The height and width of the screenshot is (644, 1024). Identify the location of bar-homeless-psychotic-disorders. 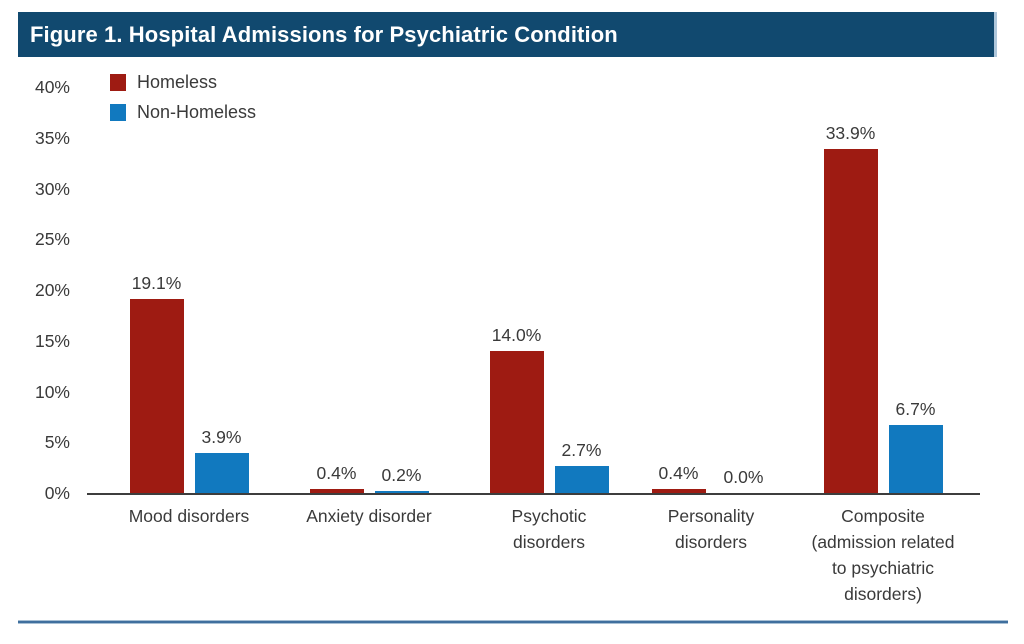
(516, 422).